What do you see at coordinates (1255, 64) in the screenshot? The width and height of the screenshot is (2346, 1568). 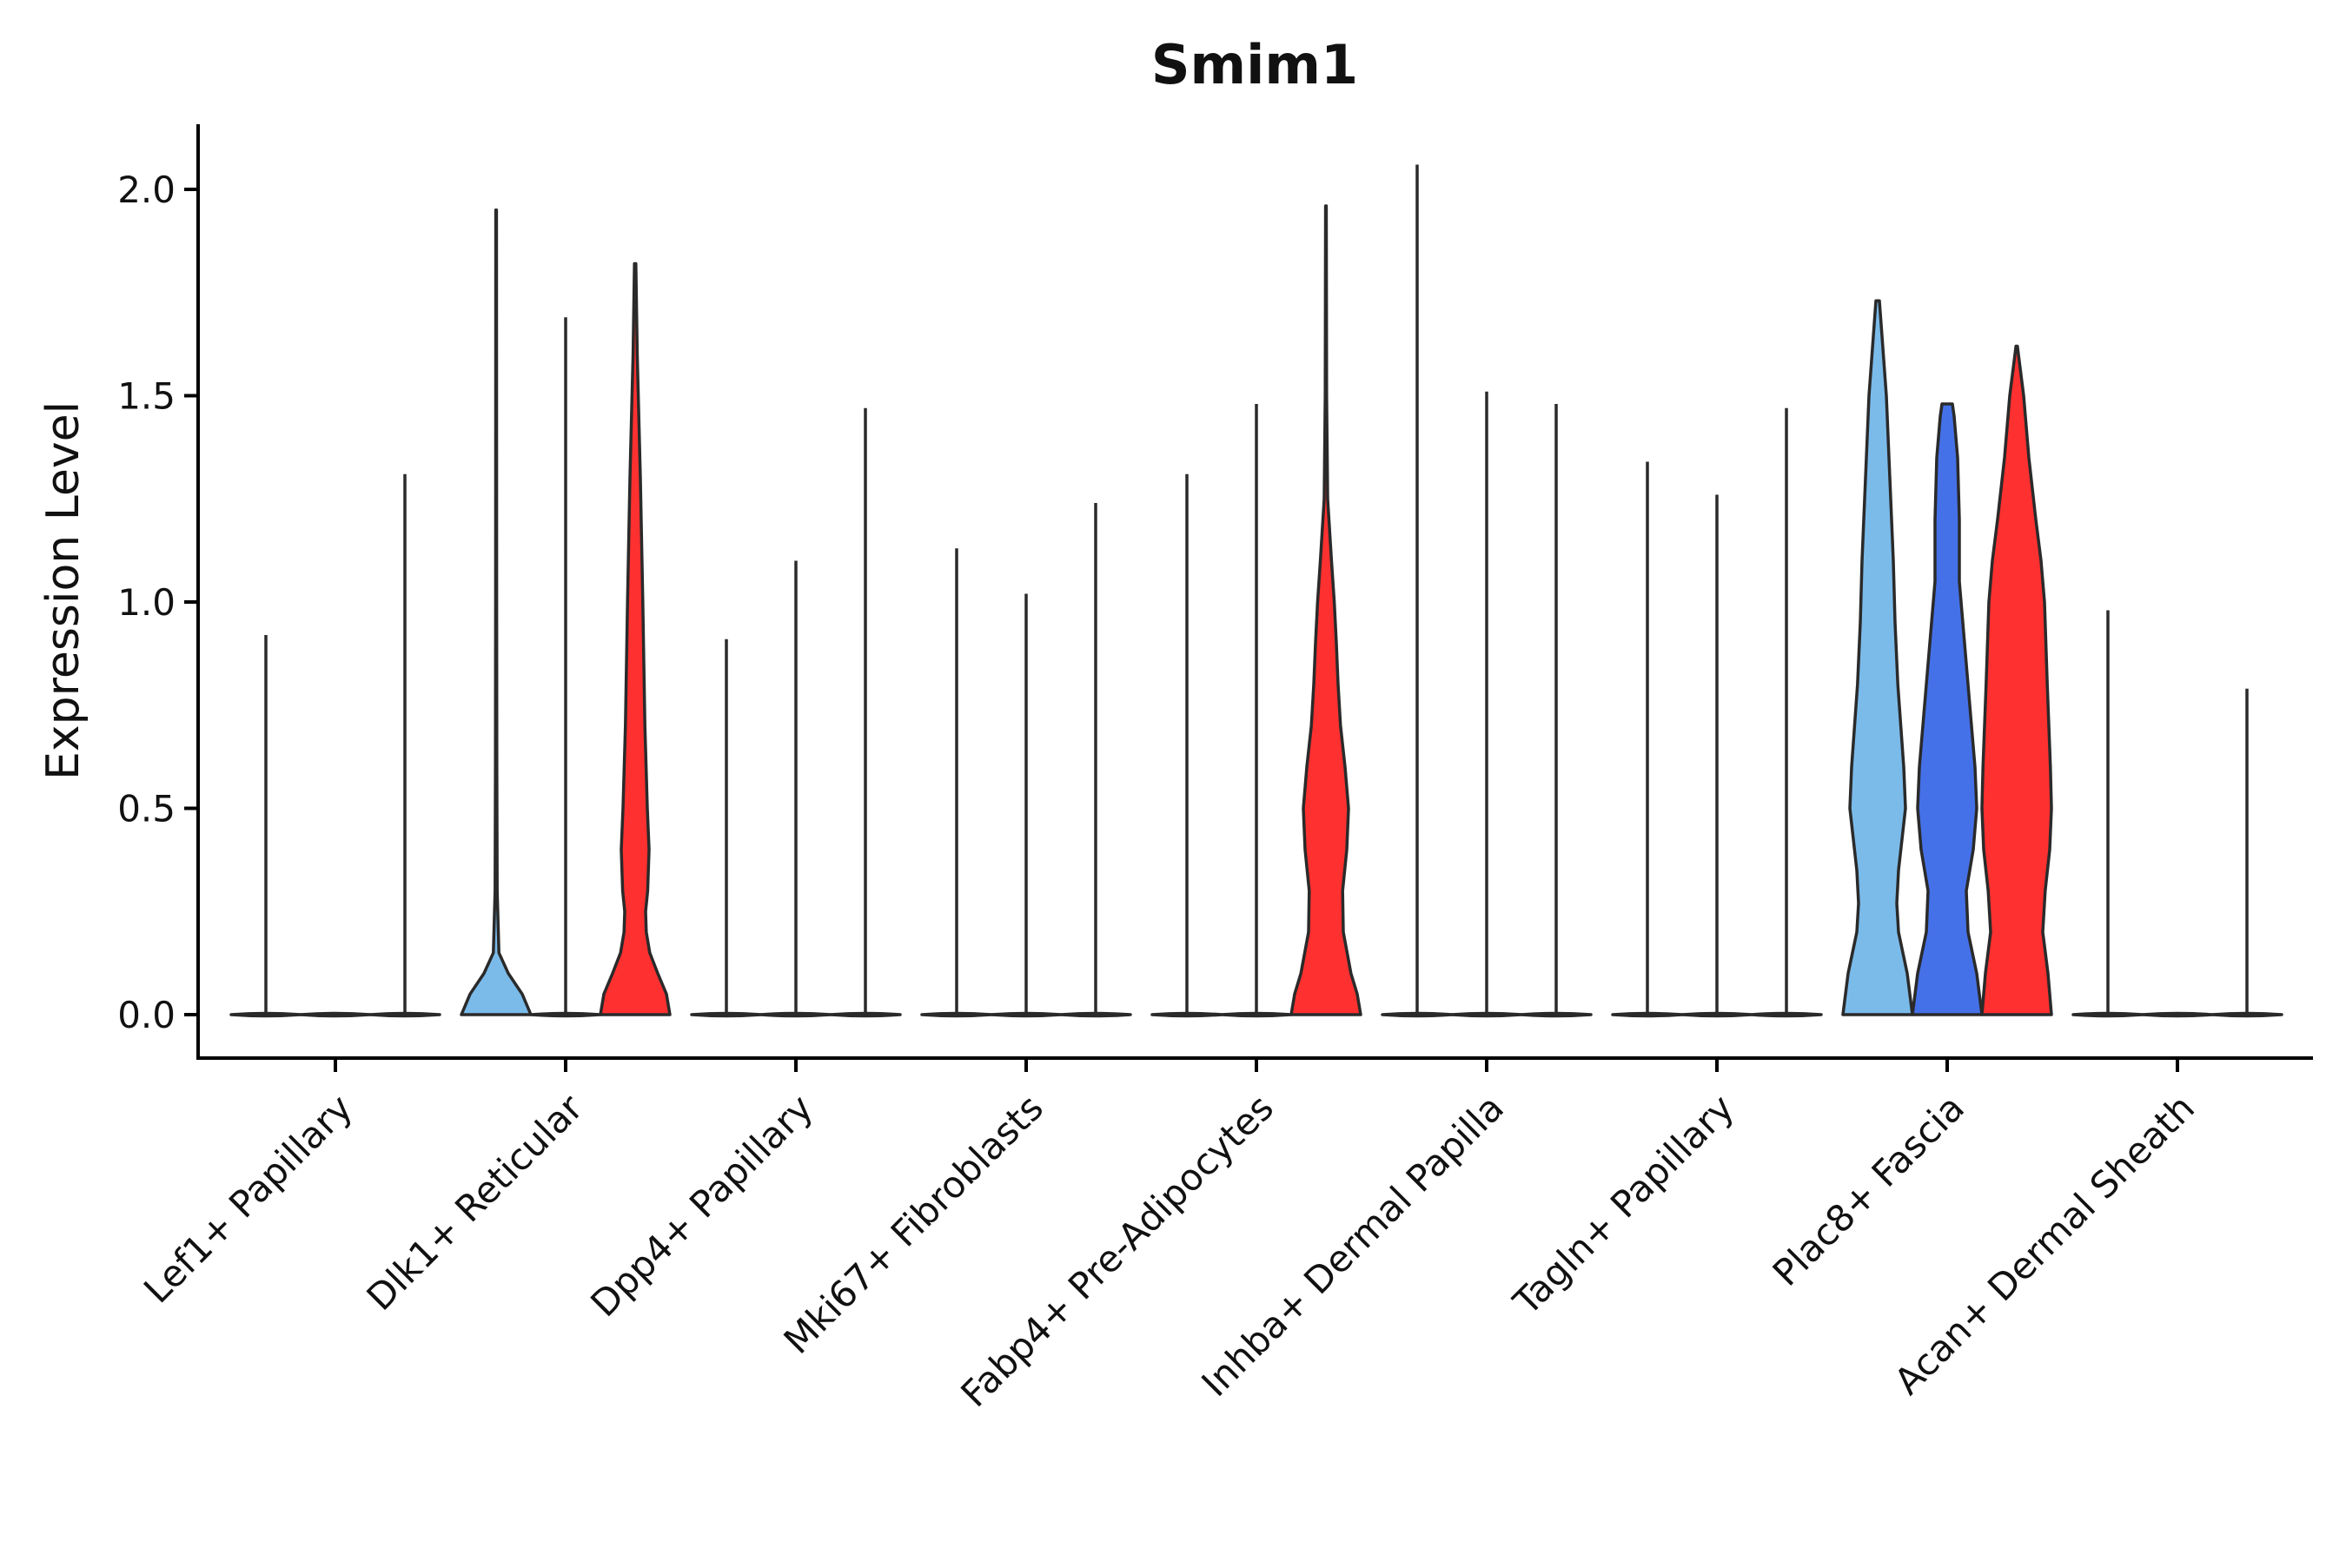 I see `chart-title: Smim1` at bounding box center [1255, 64].